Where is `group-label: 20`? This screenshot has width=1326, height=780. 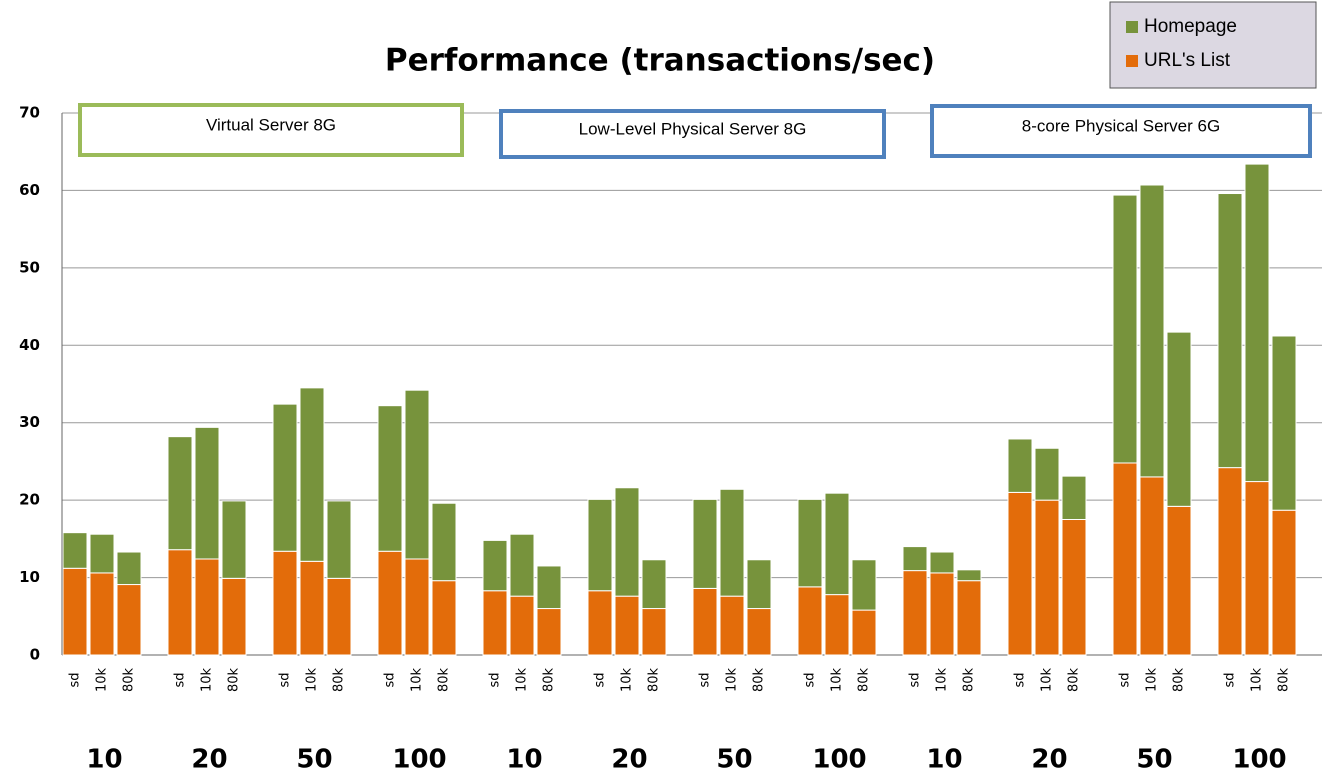
group-label: 20 is located at coordinates (629, 760).